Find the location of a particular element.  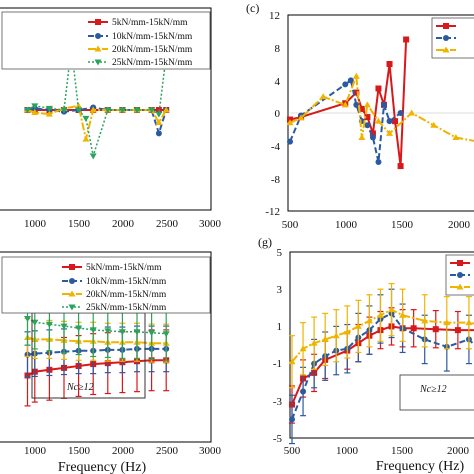

y-tick-label: -3 is located at coordinates (278, 402).